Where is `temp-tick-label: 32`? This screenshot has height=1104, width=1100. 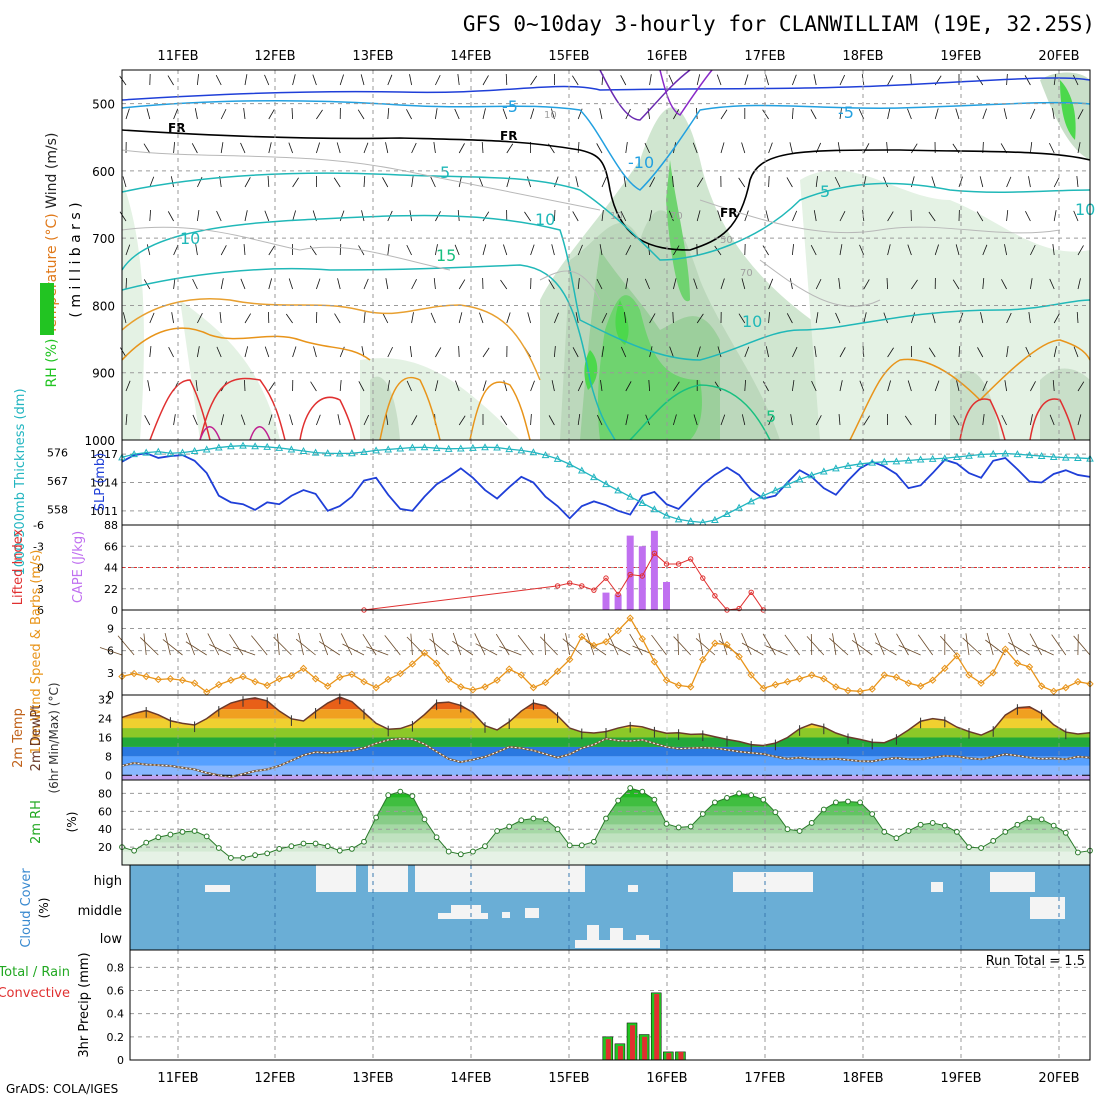
temp-tick-label: 32 is located at coordinates (105, 700).